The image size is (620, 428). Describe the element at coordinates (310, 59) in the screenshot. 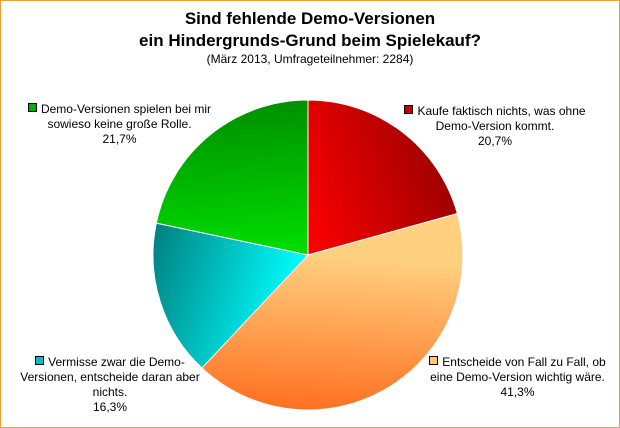

I see `chart-subtitle: (März 2013, Umfrageteilnehmer: 2284)` at that location.